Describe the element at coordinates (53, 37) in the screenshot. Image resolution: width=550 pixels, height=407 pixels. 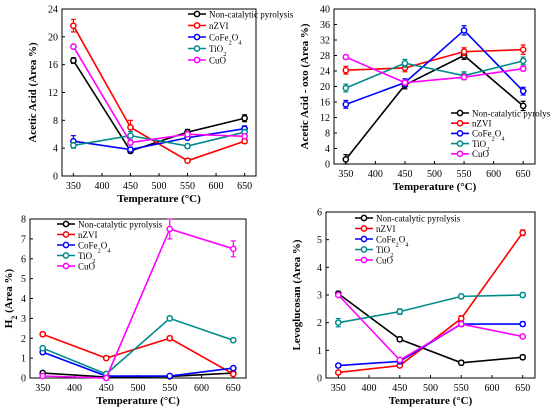
I see `y-tick-label: 20` at that location.